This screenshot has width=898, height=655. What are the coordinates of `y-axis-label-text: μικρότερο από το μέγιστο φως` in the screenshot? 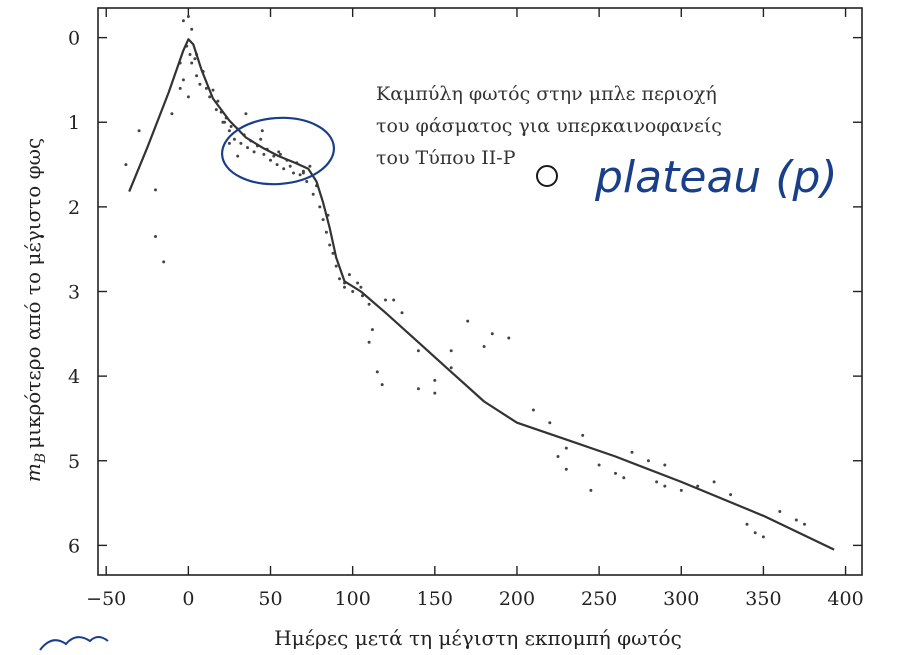 It's located at (33, 293).